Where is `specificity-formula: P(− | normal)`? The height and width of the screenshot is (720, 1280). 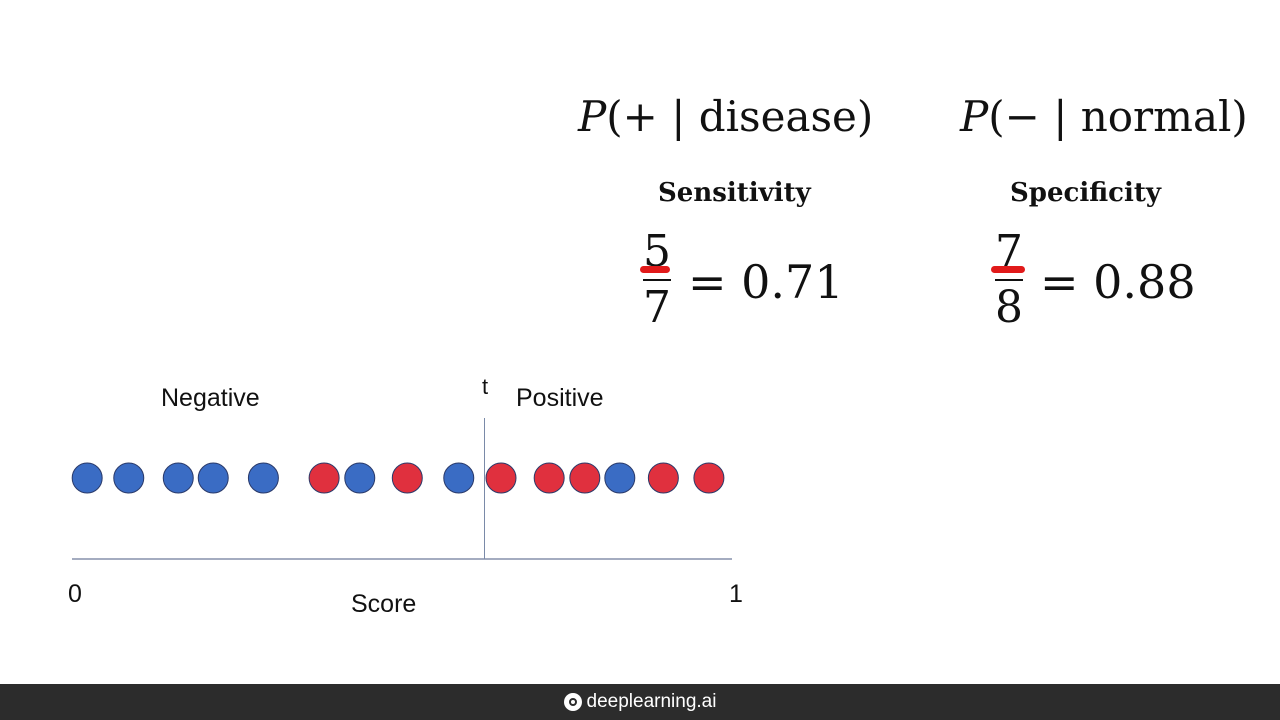 specificity-formula: P(− | normal) is located at coordinates (1104, 116).